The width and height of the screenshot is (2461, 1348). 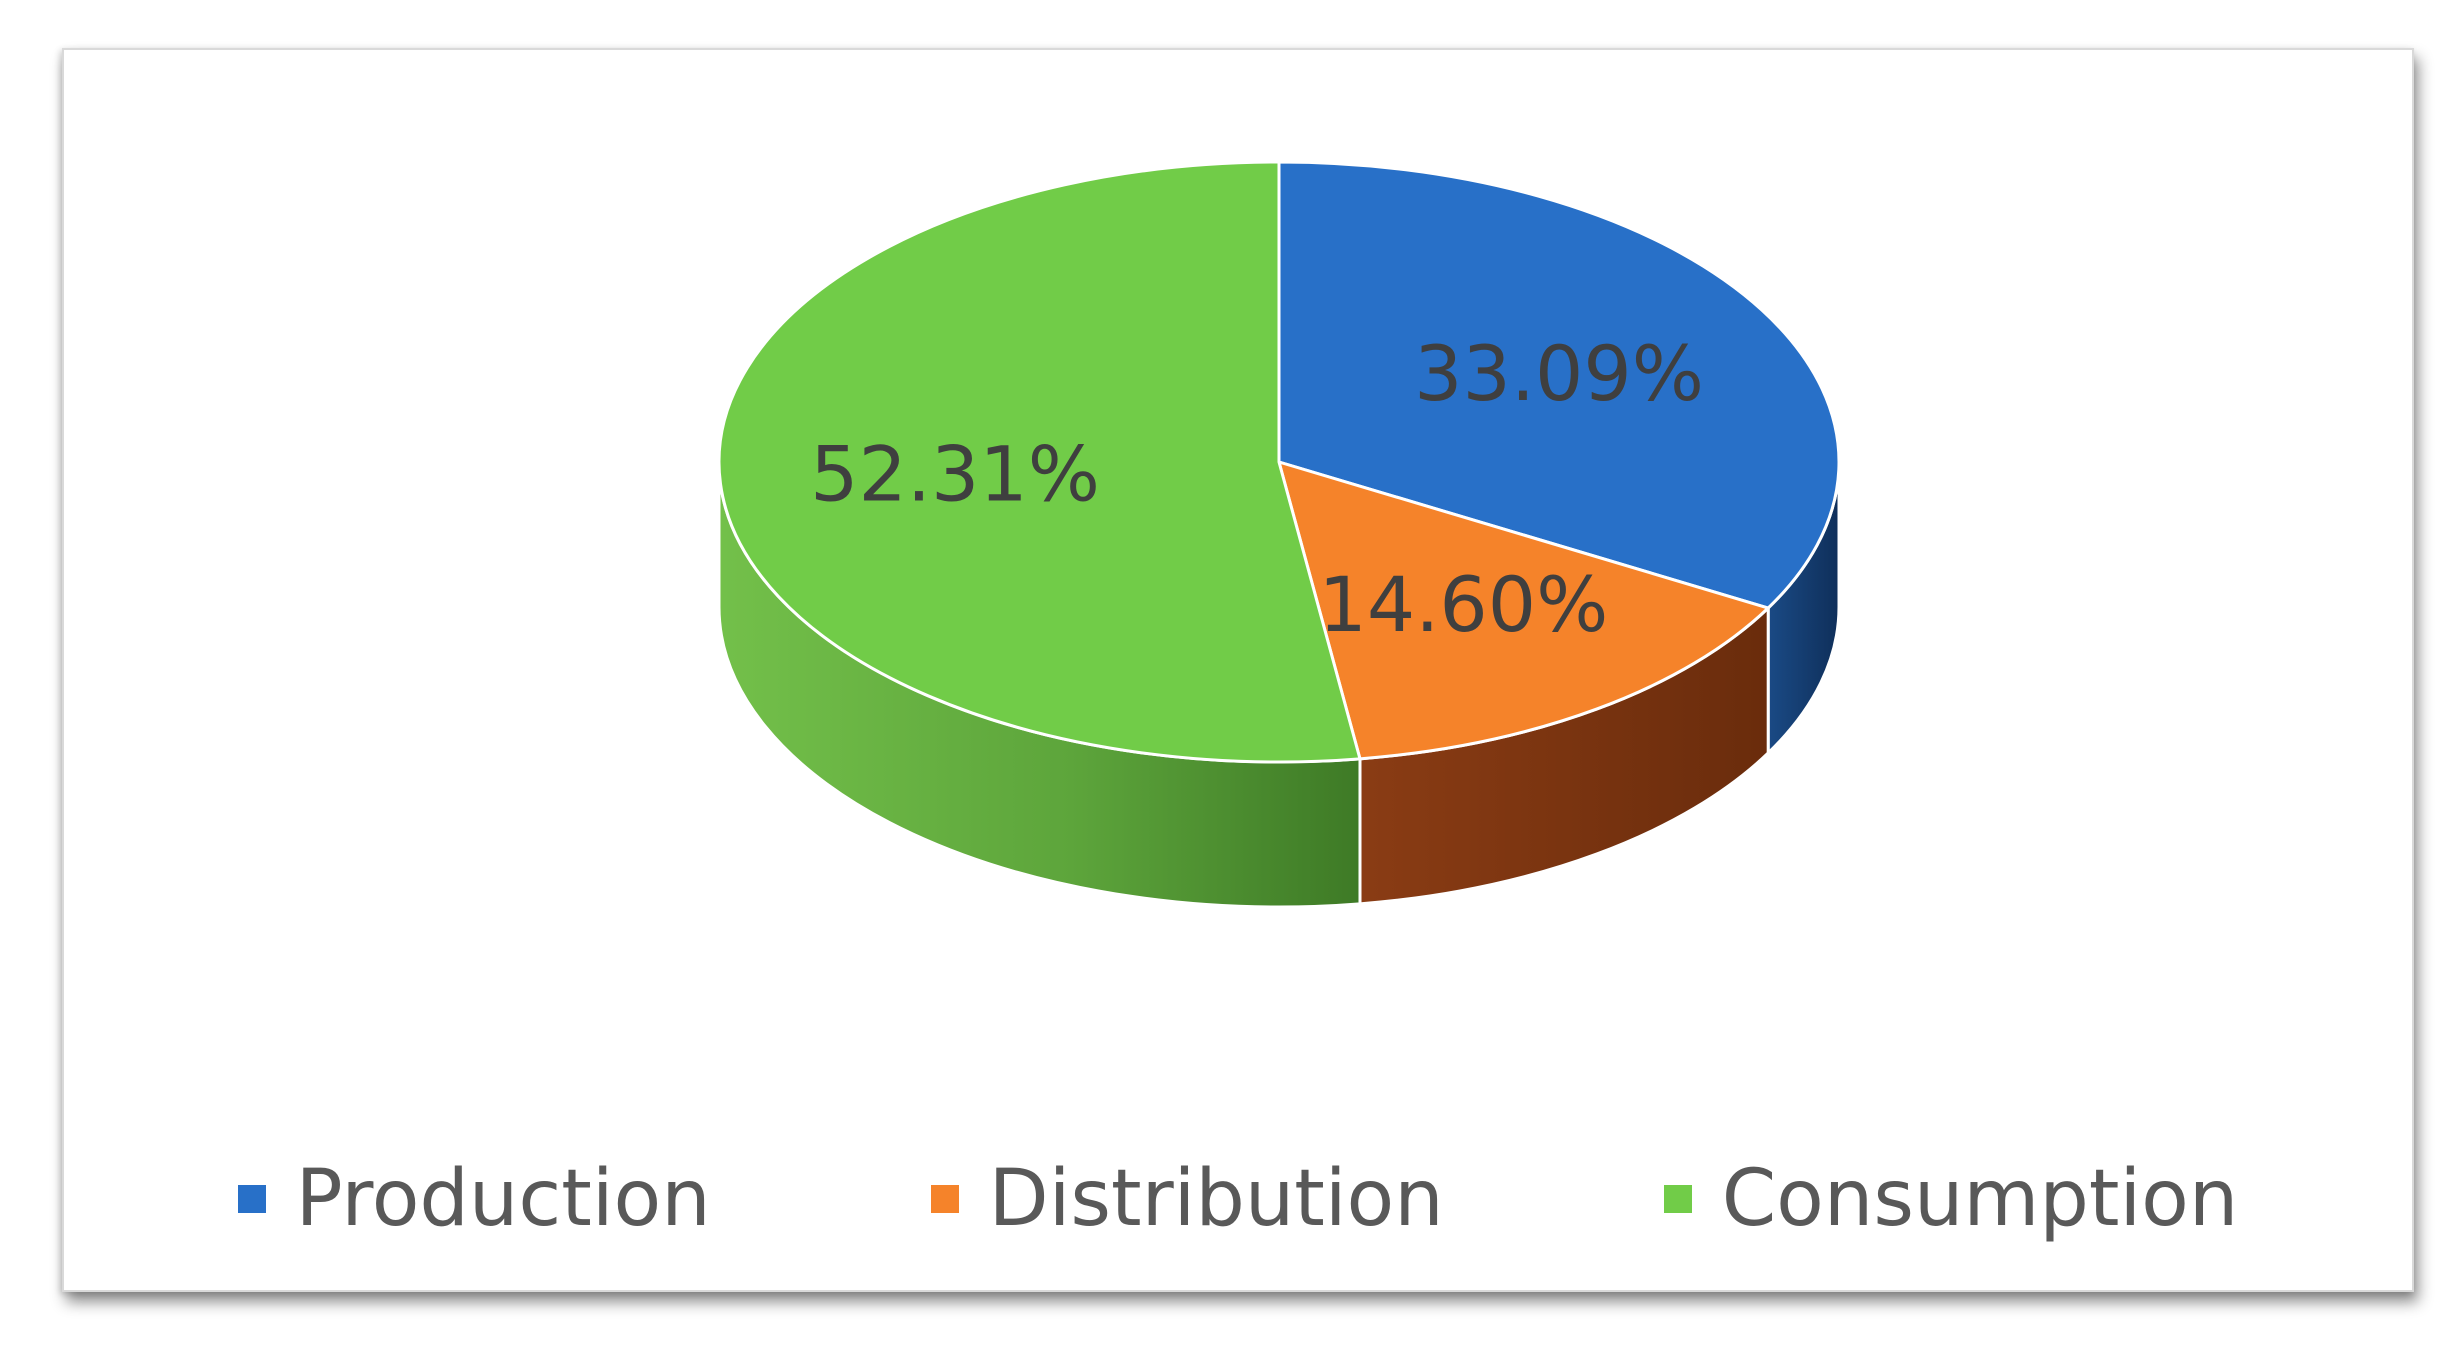 I want to click on data-label-consumption: 52.31%, so click(x=955, y=474).